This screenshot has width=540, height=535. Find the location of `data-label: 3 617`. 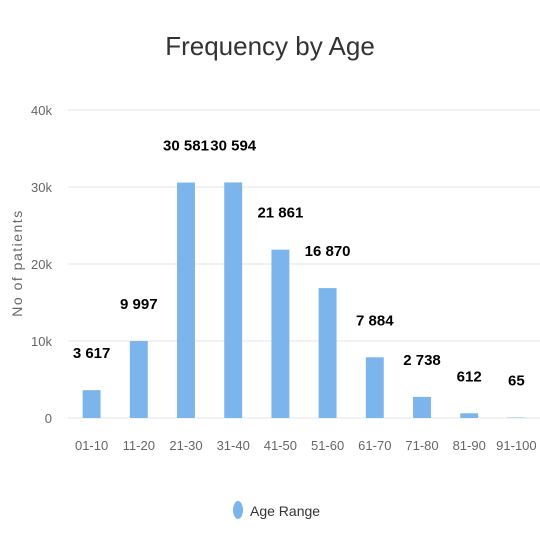

data-label: 3 617 is located at coordinates (92, 353).